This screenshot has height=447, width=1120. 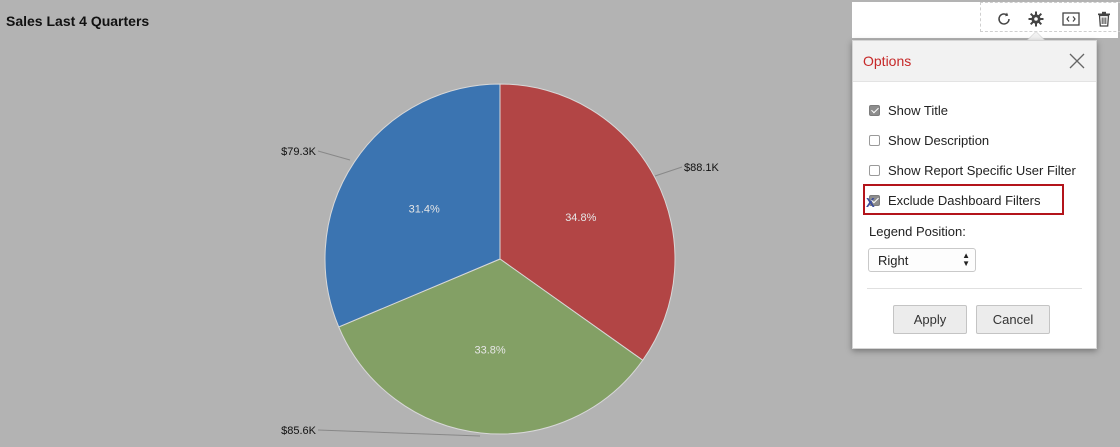 I want to click on exclude-dashboard-filters-checkbox: X, so click(x=873, y=202).